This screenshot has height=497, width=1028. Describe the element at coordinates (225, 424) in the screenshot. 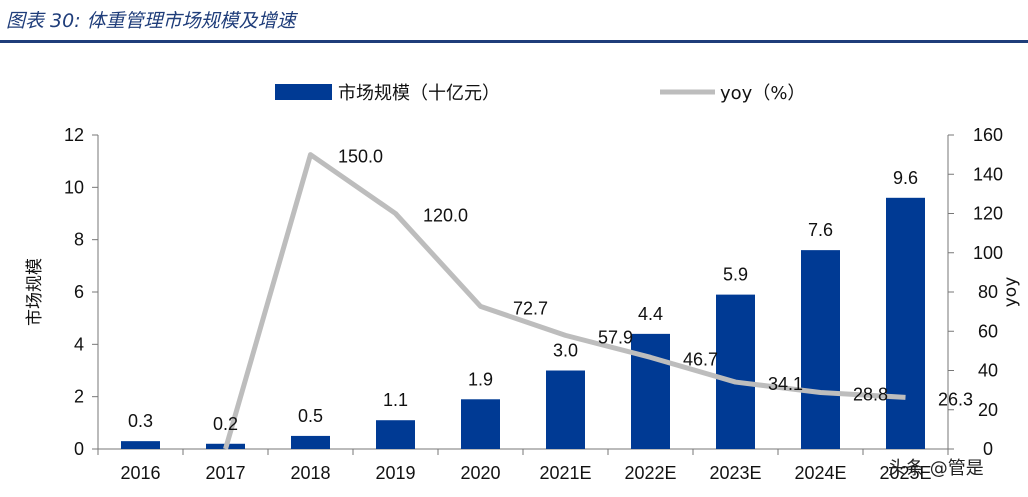

I see `bar-label-2017: 0.2` at that location.